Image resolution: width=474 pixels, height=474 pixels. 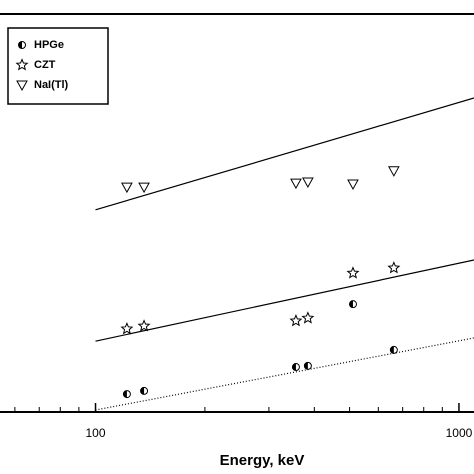 I want to click on legend-label: NaI(Tl), so click(x=51, y=85).